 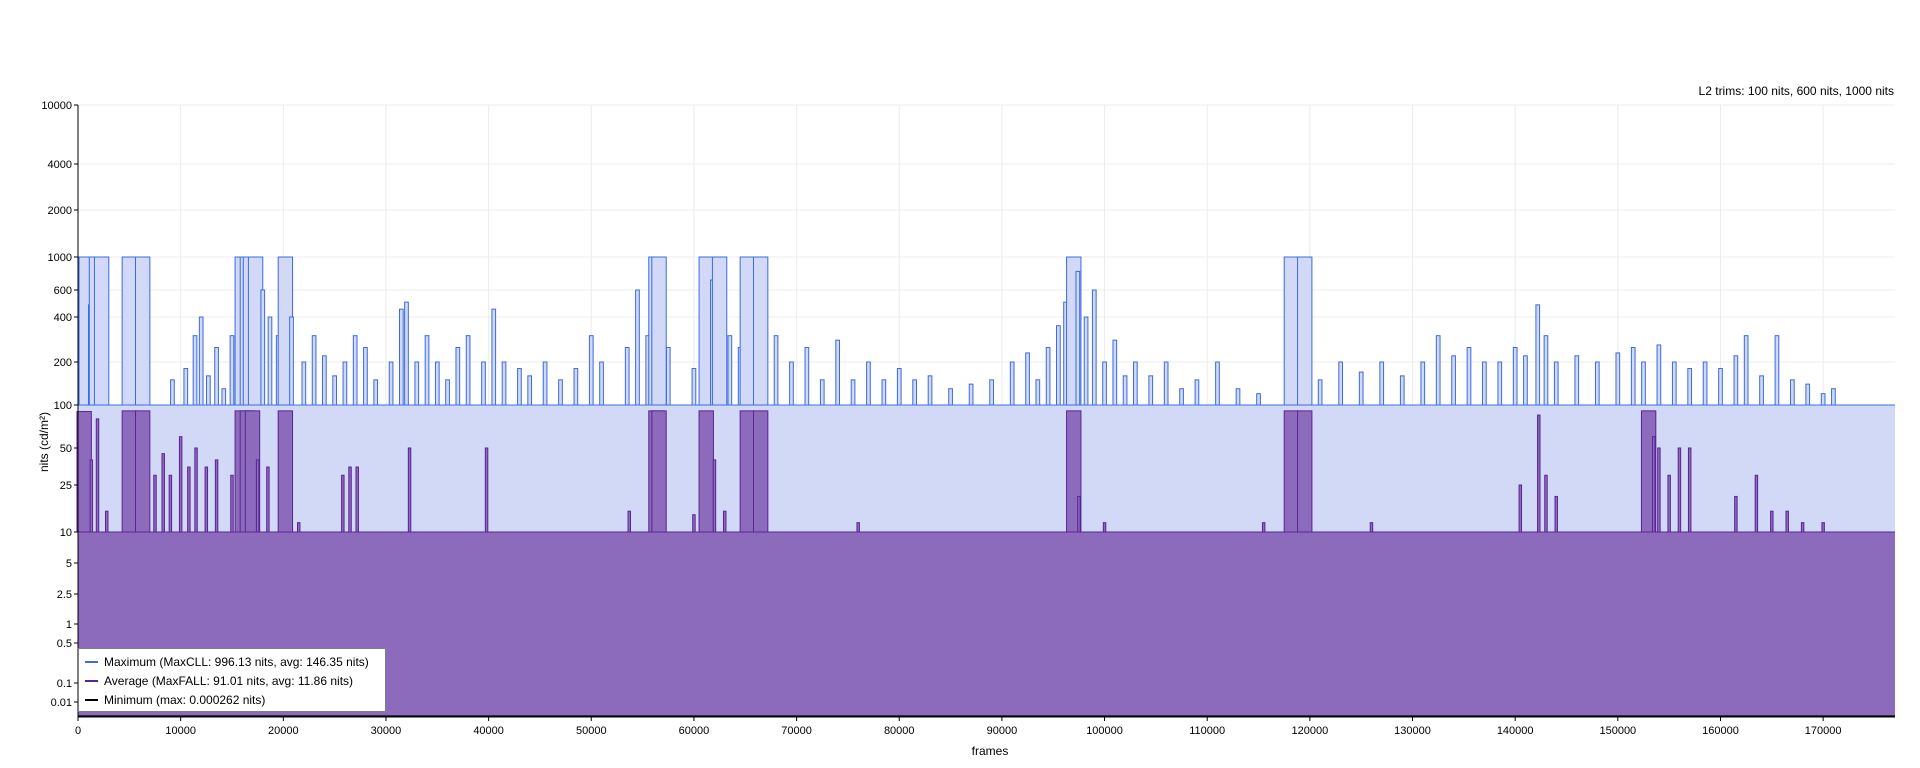 What do you see at coordinates (60, 258) in the screenshot?
I see `y-tick-label: 1000` at bounding box center [60, 258].